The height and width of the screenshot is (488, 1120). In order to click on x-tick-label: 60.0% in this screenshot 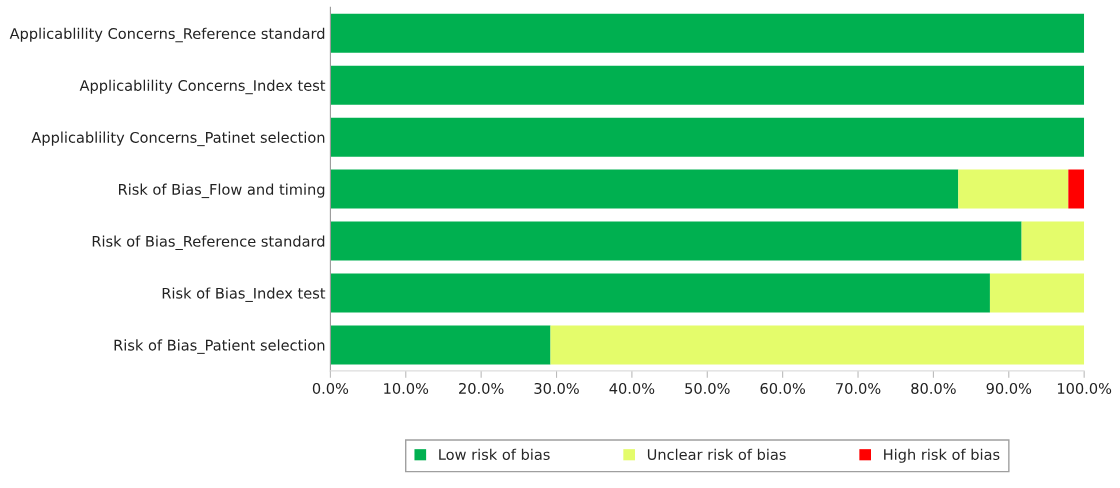, I will do `click(783, 388)`.